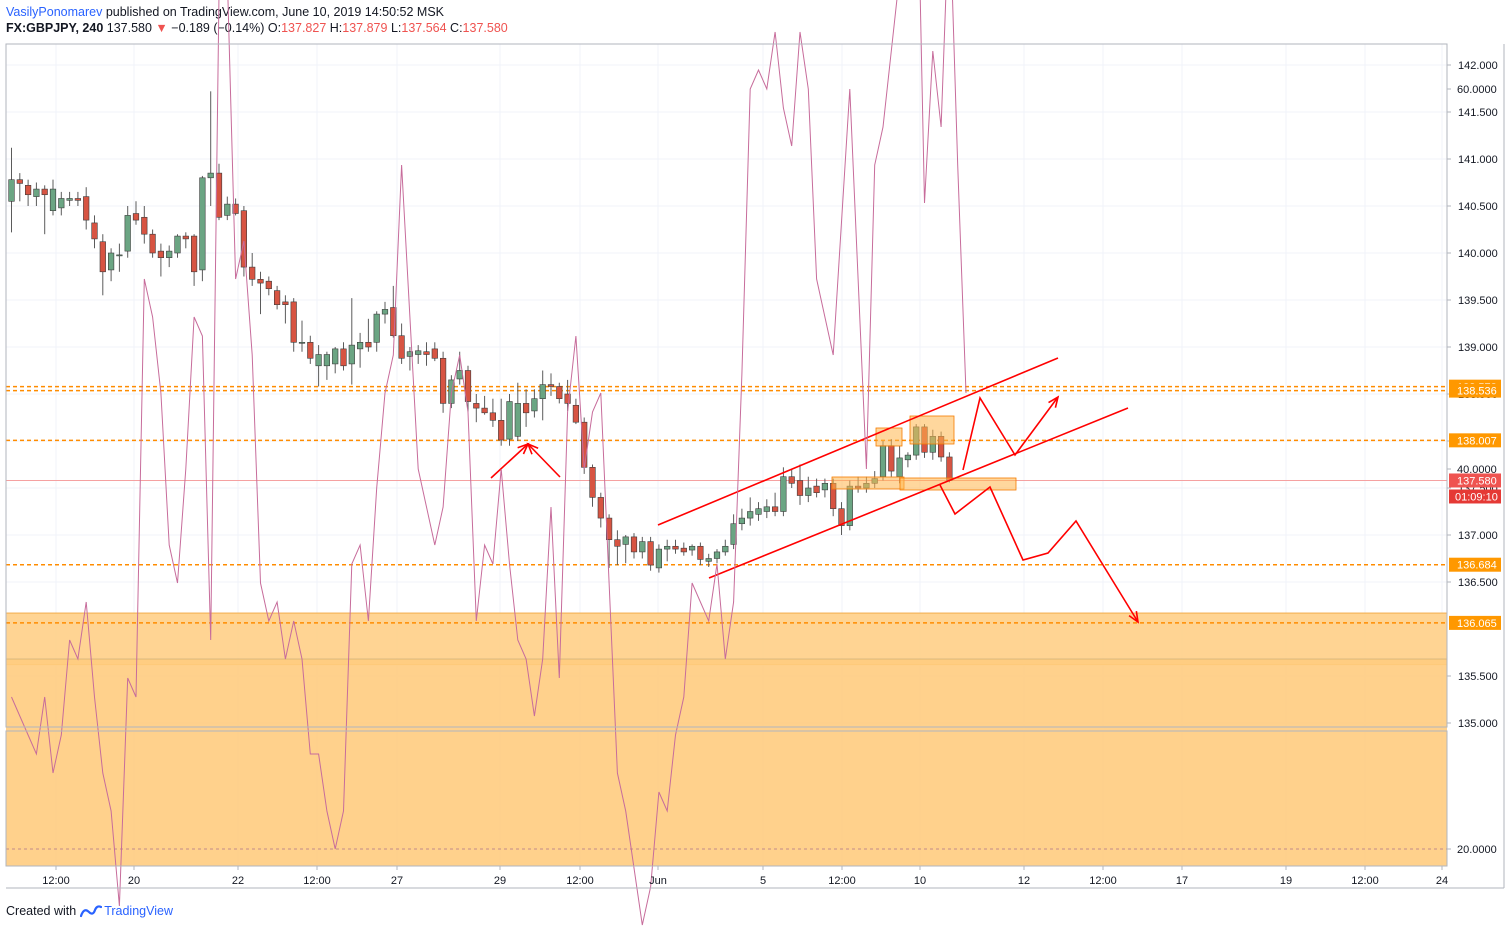  I want to click on x-tick-label: 20, so click(134, 881).